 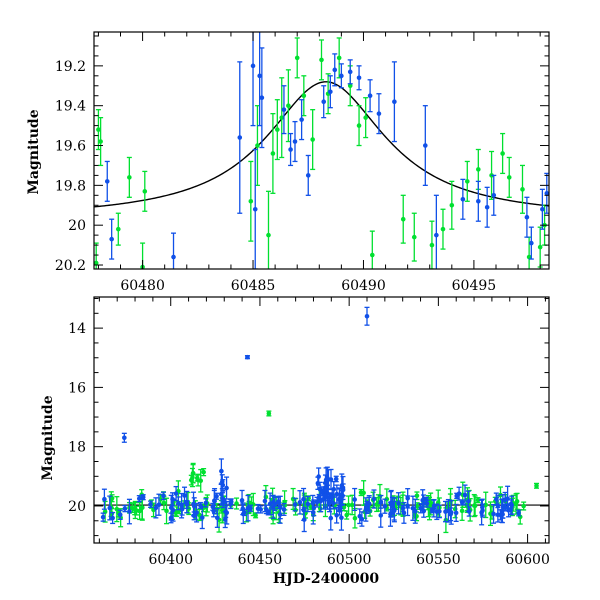 What do you see at coordinates (70, 266) in the screenshot?
I see `y-tick-label: 20.2` at bounding box center [70, 266].